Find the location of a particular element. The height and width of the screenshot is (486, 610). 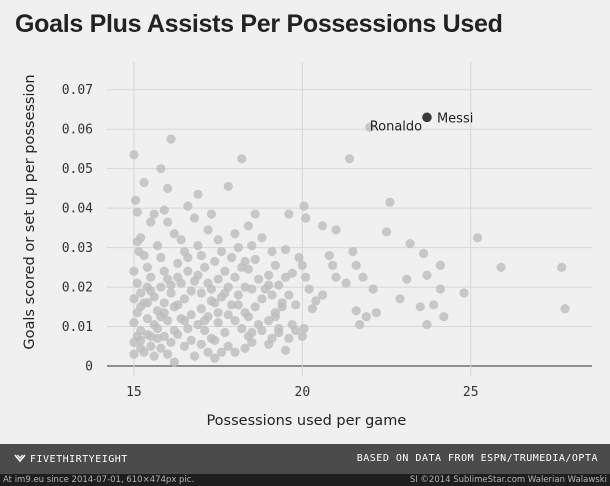

y-tick-label: 0.01 is located at coordinates (77, 327).